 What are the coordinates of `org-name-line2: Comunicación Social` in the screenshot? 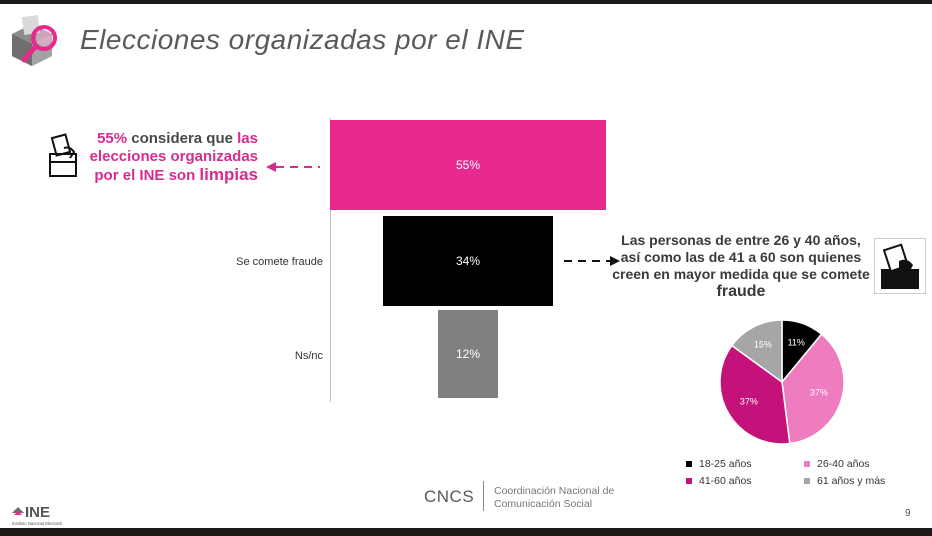 It's located at (543, 504).